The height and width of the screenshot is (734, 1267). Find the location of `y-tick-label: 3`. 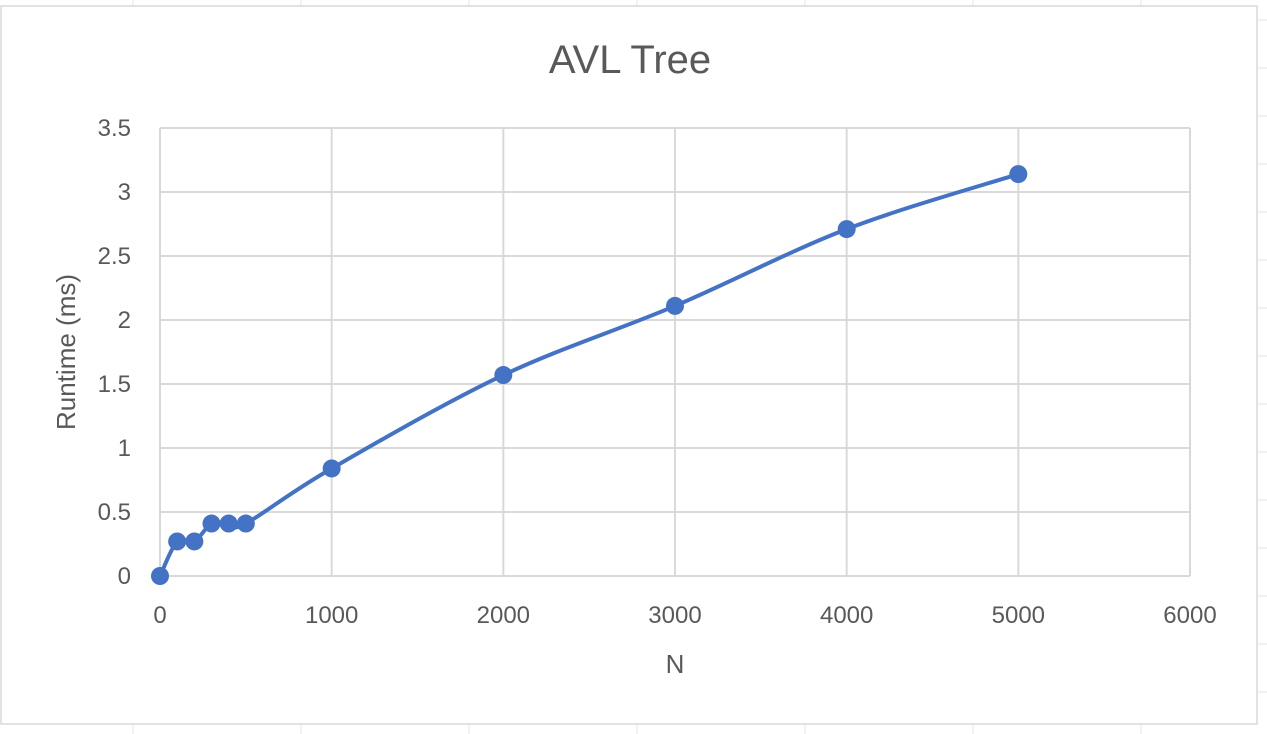

y-tick-label: 3 is located at coordinates (124, 192).